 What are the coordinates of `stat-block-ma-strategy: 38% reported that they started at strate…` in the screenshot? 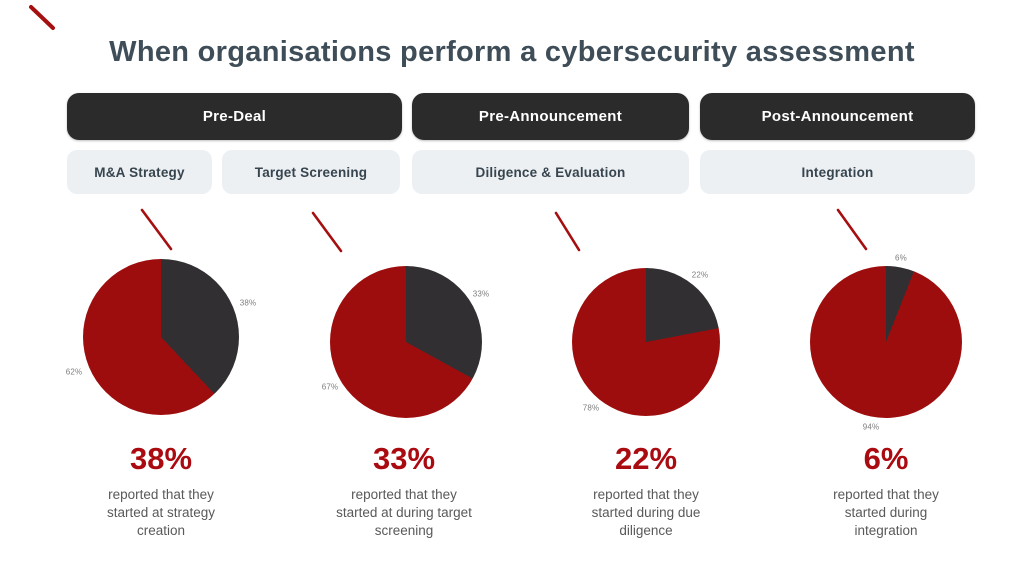 It's located at (161, 490).